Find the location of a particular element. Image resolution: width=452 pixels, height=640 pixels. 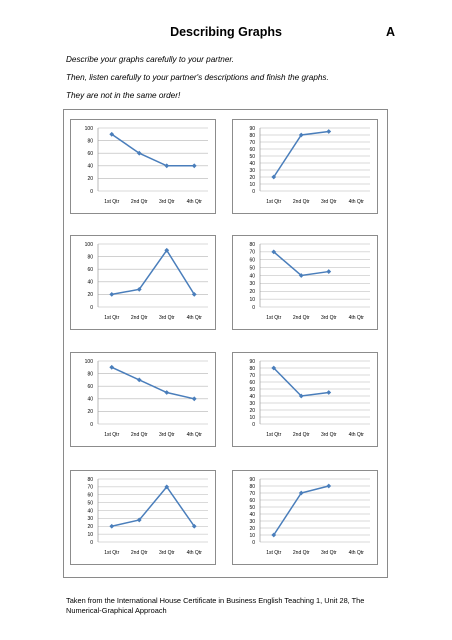

source-note-line-2: Numerical-Graphical Approach is located at coordinates (116, 610).